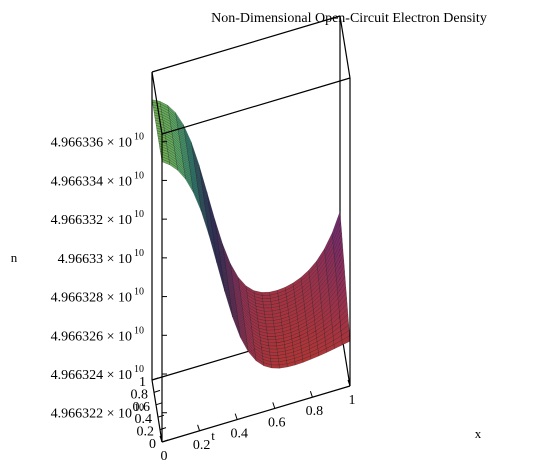 The image size is (550, 476). Describe the element at coordinates (91, 220) in the screenshot. I see `z-tick-label: 4.966332 × 10` at that location.